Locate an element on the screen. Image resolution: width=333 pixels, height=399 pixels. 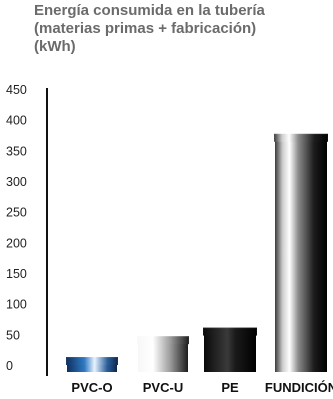
y-tick-label: 450 is located at coordinates (16, 90).